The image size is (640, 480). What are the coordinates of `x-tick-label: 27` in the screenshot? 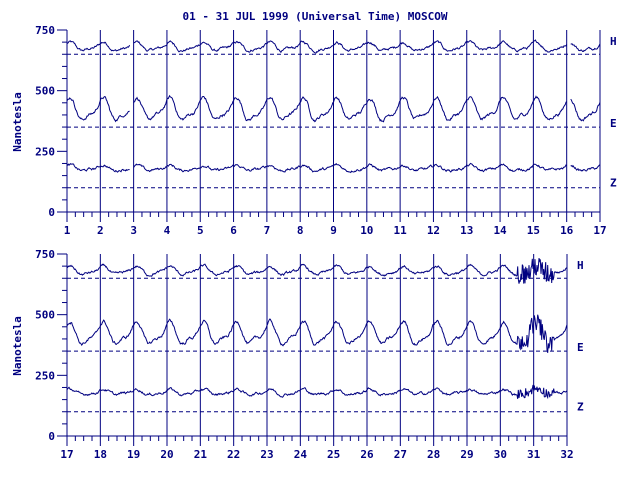 It's located at (400, 454).